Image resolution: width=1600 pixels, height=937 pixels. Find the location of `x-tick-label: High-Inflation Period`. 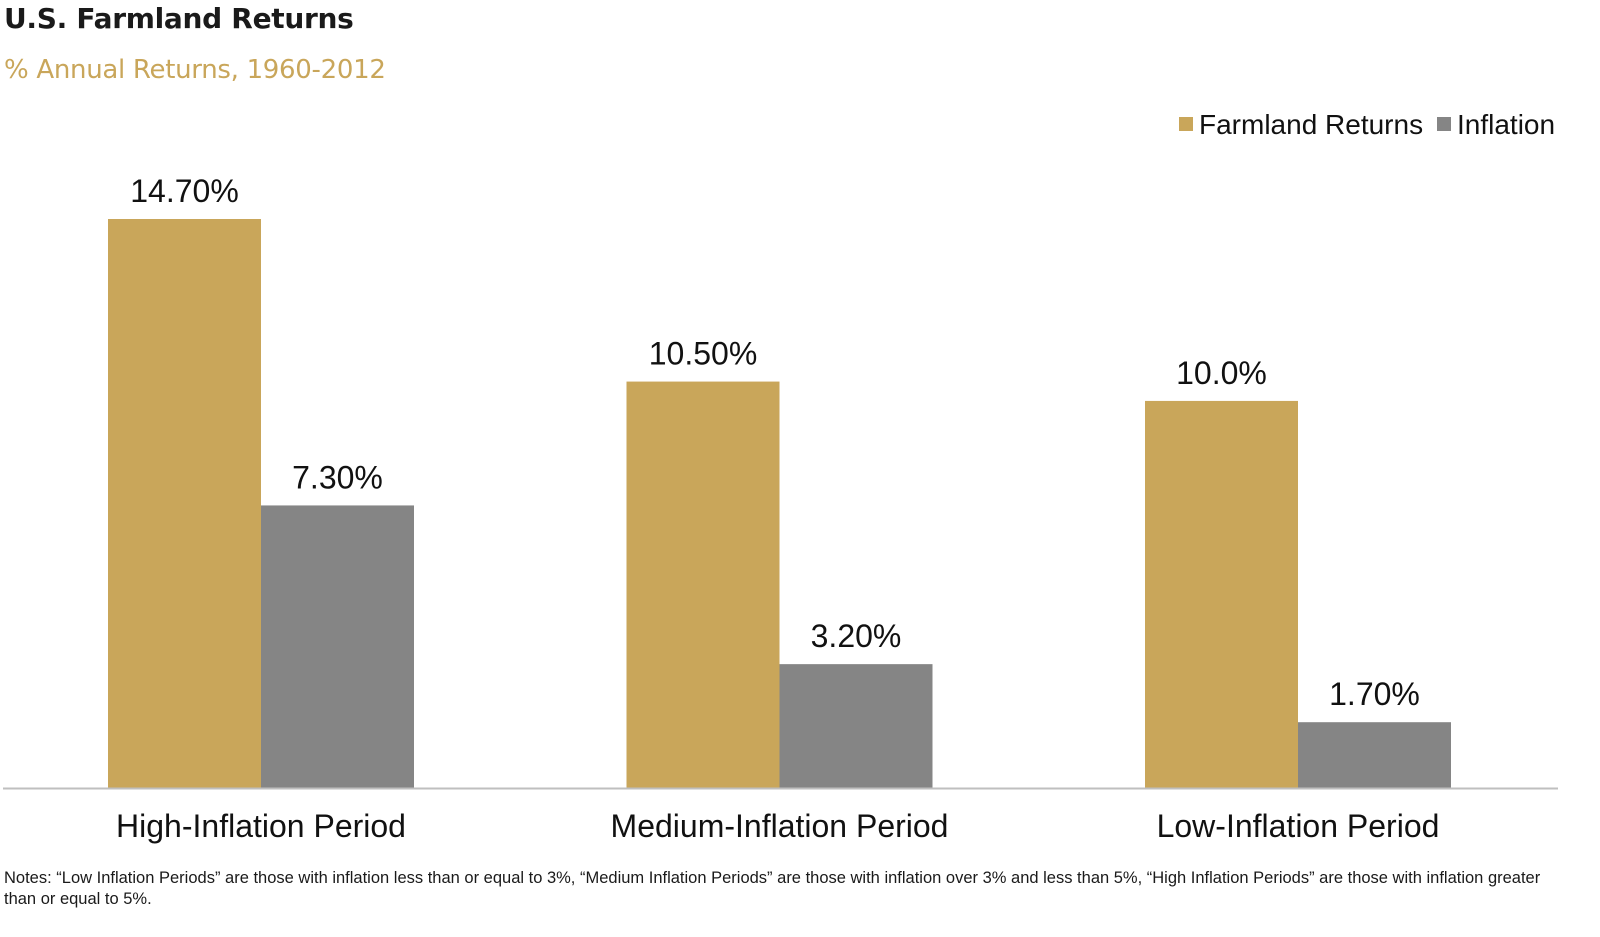

x-tick-label: High-Inflation Period is located at coordinates (261, 826).